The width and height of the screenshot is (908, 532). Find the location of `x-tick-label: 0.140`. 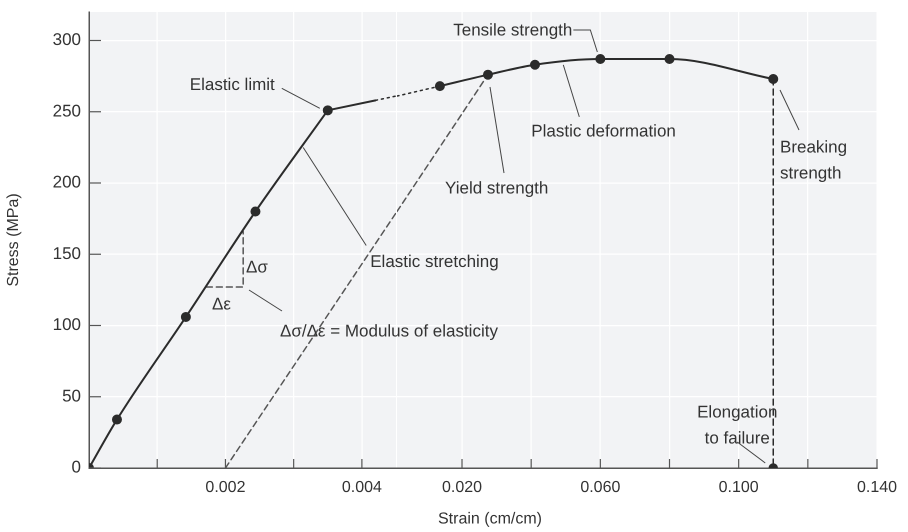

x-tick-label: 0.140 is located at coordinates (877, 487).